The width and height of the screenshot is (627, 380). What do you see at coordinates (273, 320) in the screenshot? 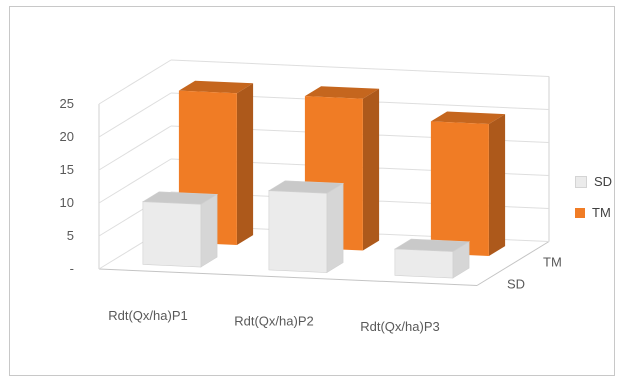
I see `x-category-label: Rdt(Qx/ha)P2` at bounding box center [273, 320].